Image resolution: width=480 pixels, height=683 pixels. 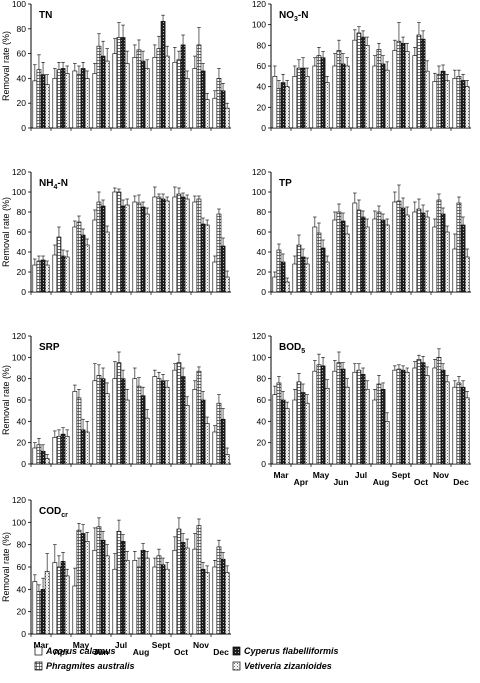 What do you see at coordinates (19, 357) in the screenshot?
I see `y-tick-label: 100` at bounding box center [19, 357].